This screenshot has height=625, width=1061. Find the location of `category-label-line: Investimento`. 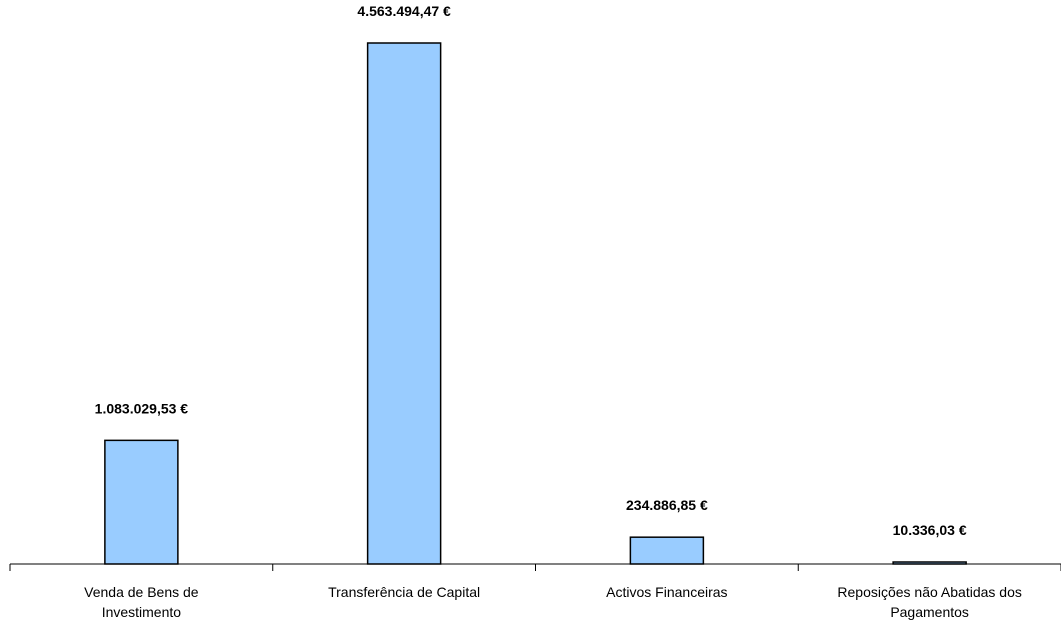

category-label-line: Investimento is located at coordinates (142, 612).